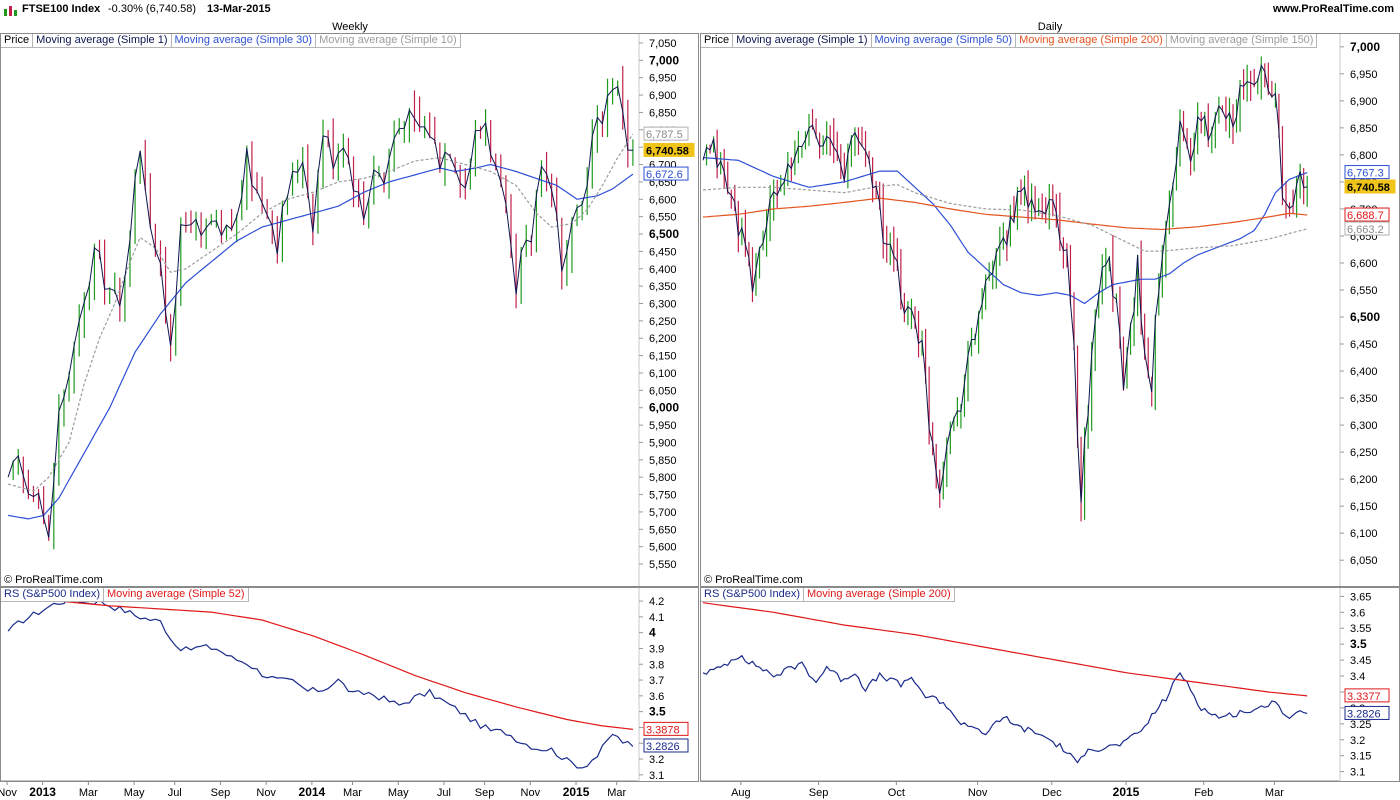 The height and width of the screenshot is (800, 1400). I want to click on y-tick-label: 6,150, so click(1364, 507).